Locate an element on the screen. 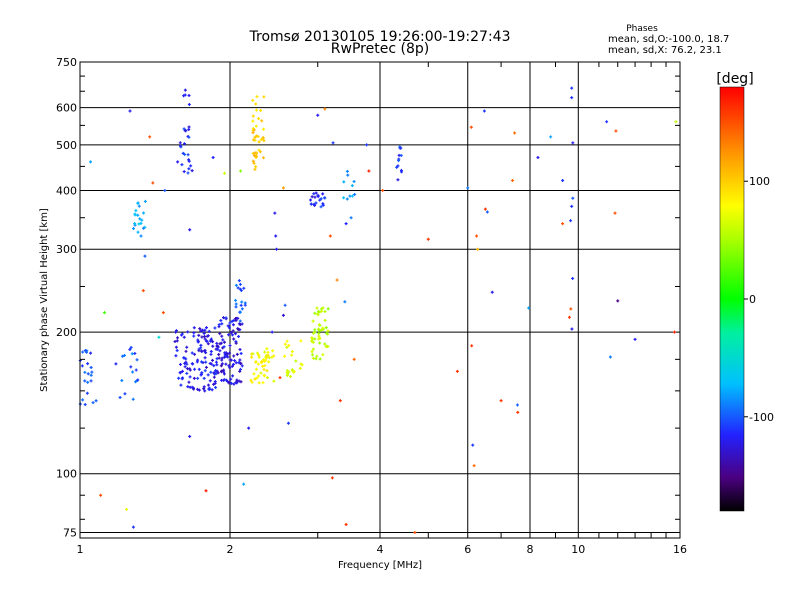 This screenshot has height=600, width=800. chart-title: Tromsø 20130105 19:26:00-19:27:43 is located at coordinates (380, 37).